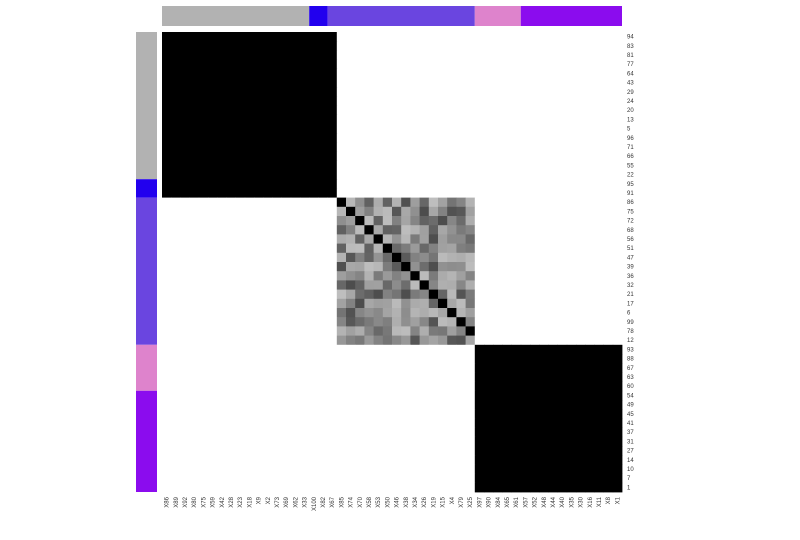 This screenshot has height=540, width=800. I want to click on column-tick-label: X42, so click(223, 501).